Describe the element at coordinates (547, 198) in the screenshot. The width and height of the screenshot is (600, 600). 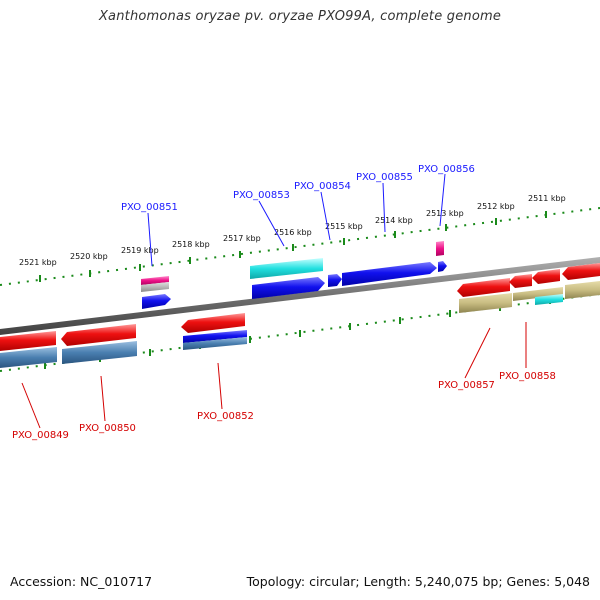
I see `ruler-label: 2511 kbp` at that location.